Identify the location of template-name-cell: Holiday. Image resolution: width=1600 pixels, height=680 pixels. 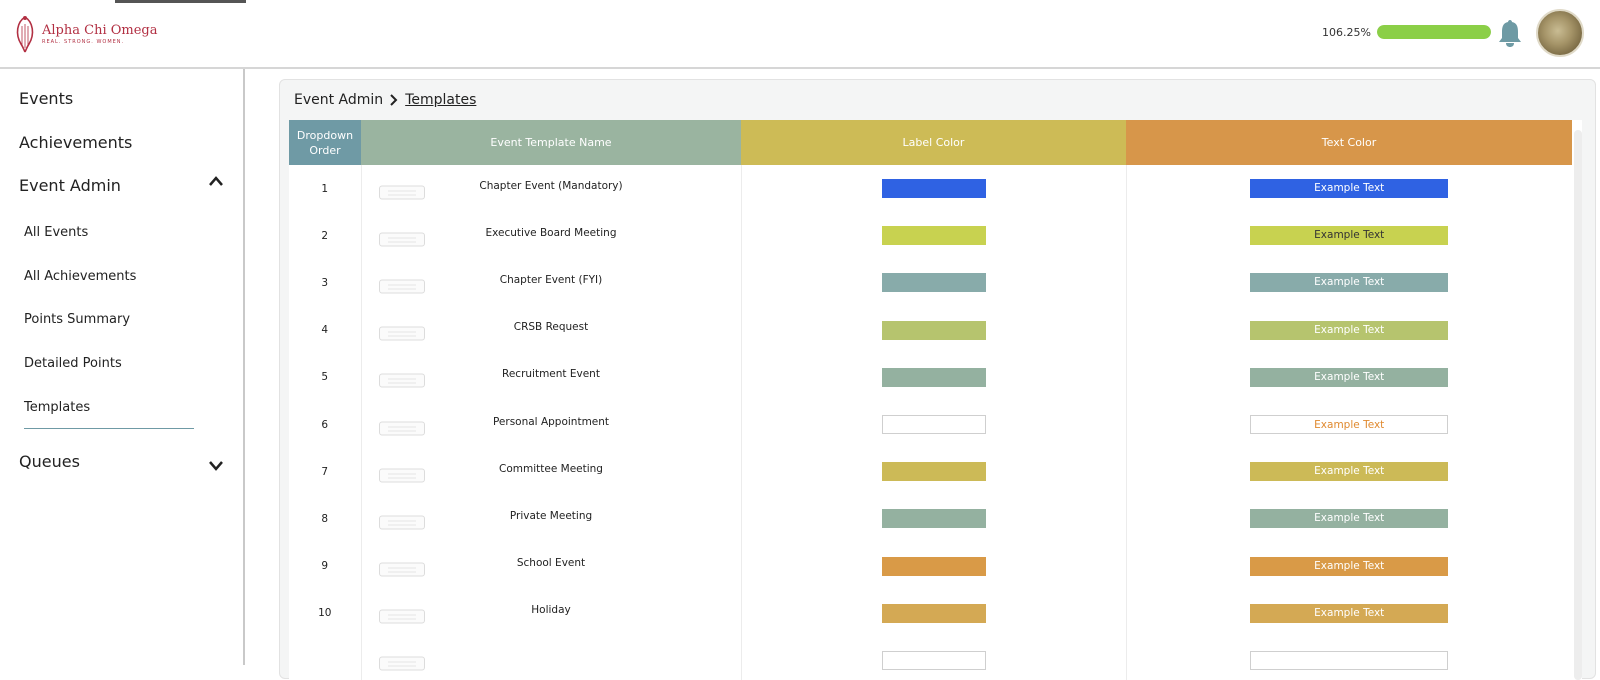
(551, 613).